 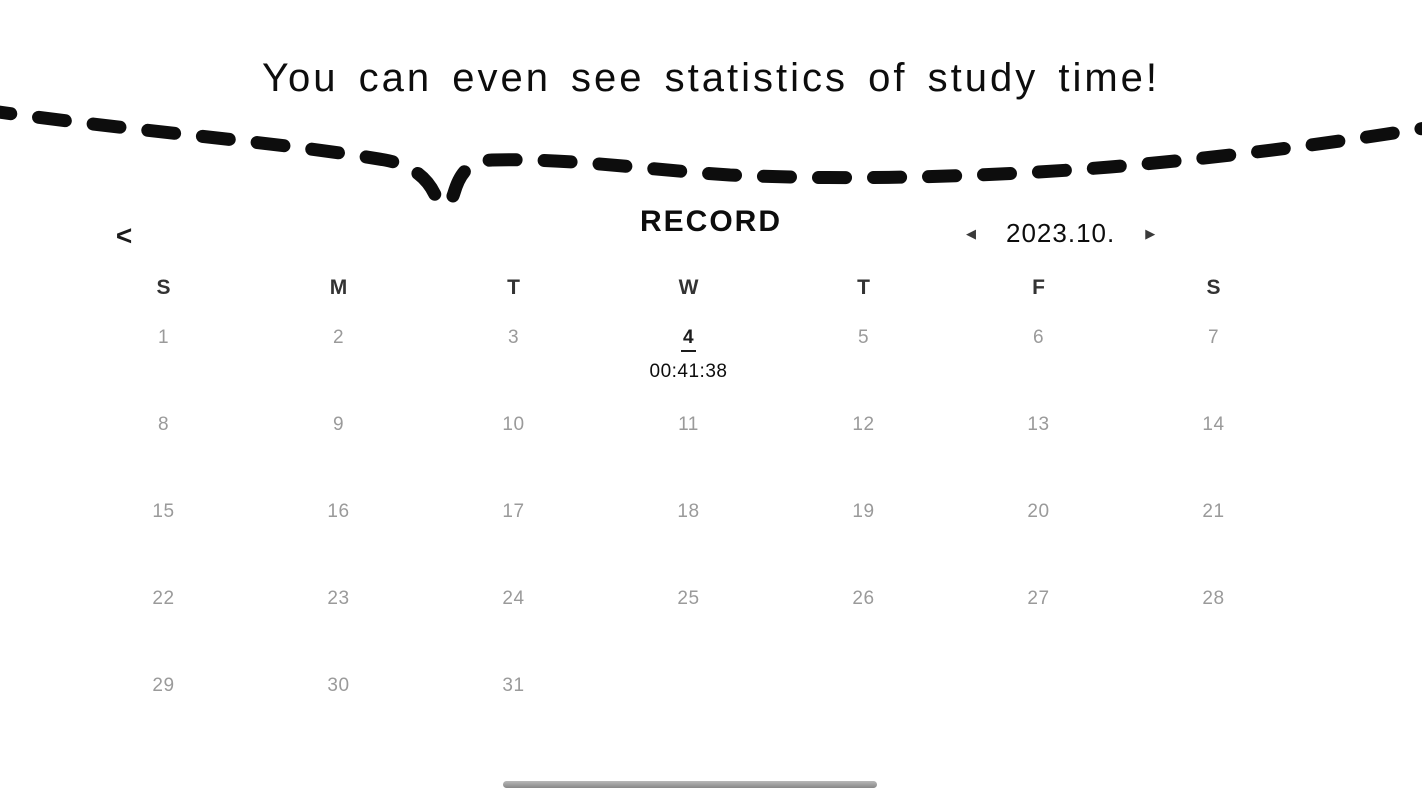 What do you see at coordinates (971, 233) in the screenshot?
I see `prev-month-icon: ◀` at bounding box center [971, 233].